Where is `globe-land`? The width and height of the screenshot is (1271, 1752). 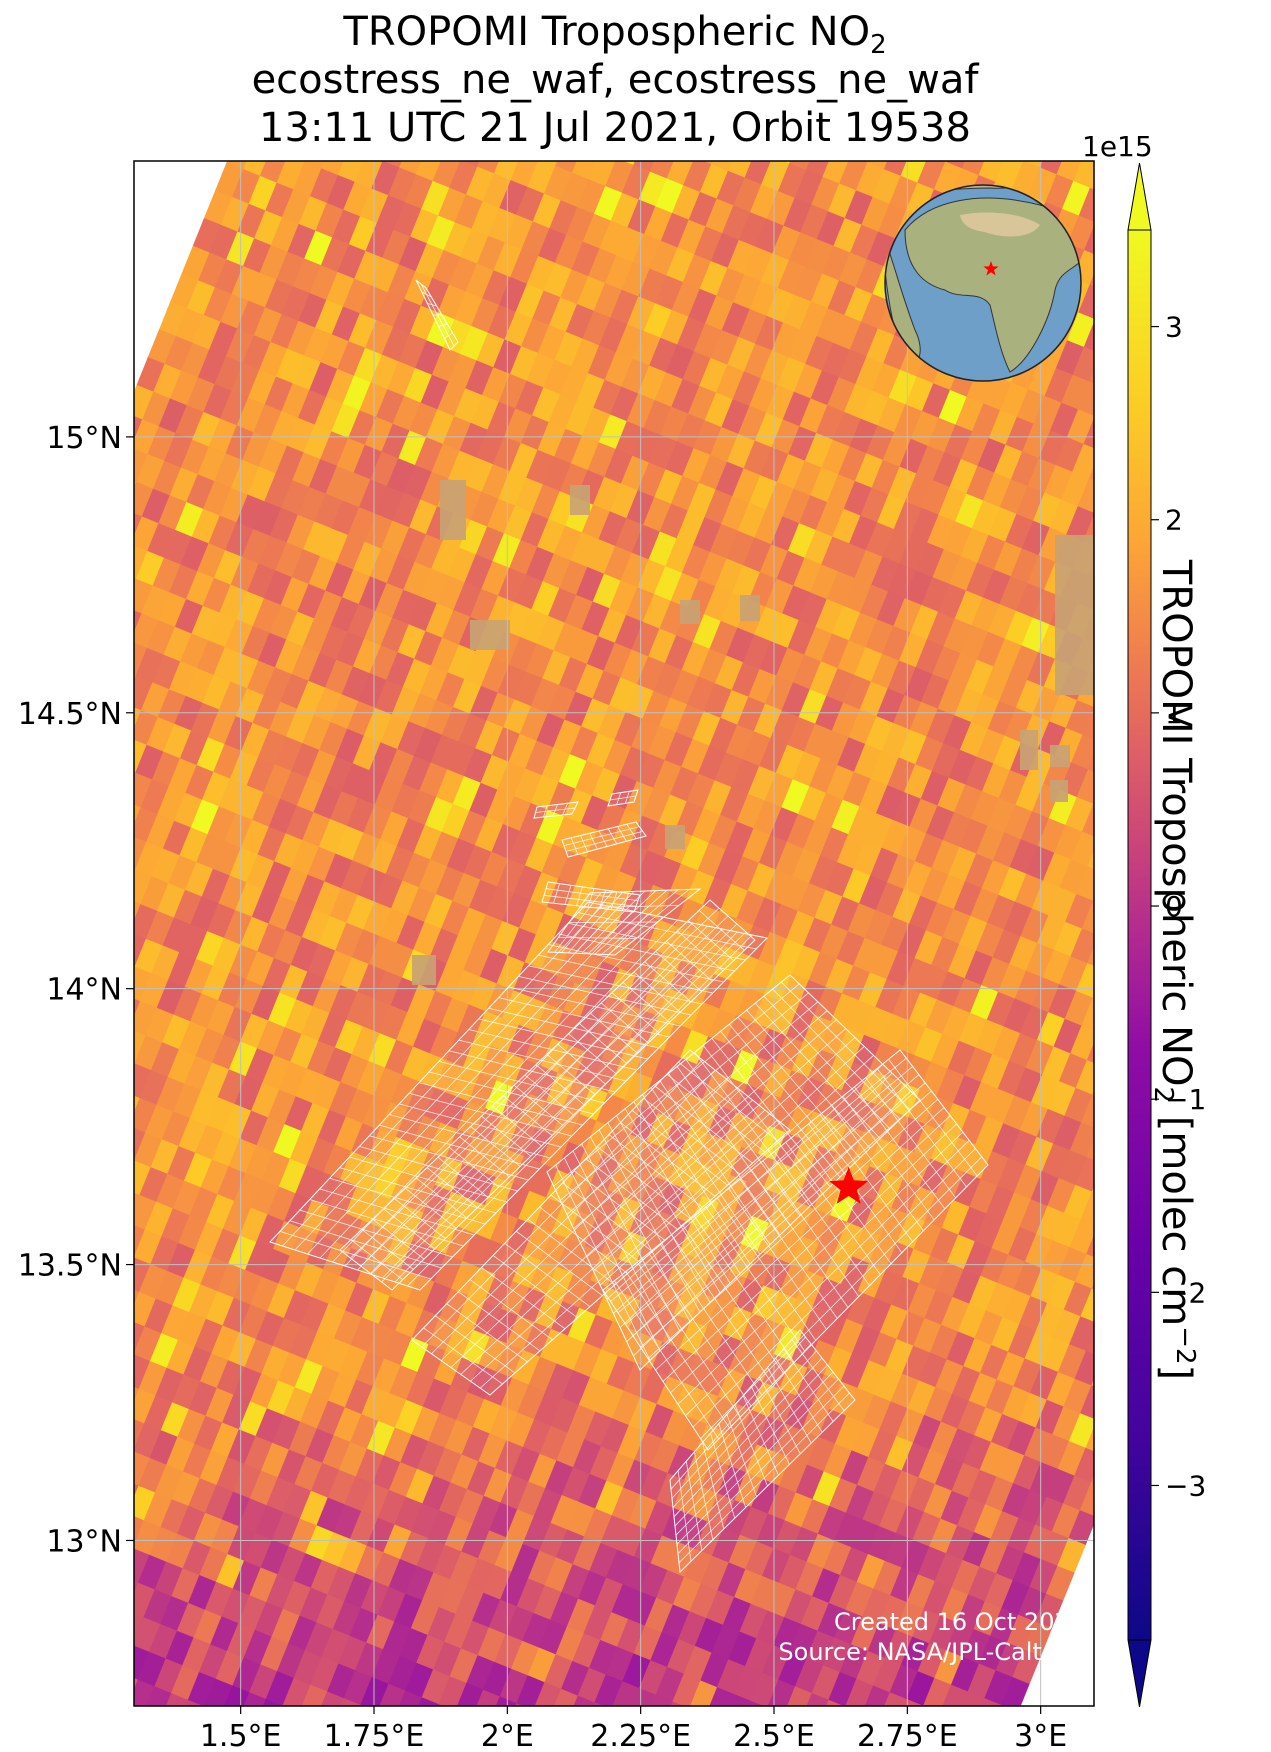 globe-land is located at coordinates (983, 279).